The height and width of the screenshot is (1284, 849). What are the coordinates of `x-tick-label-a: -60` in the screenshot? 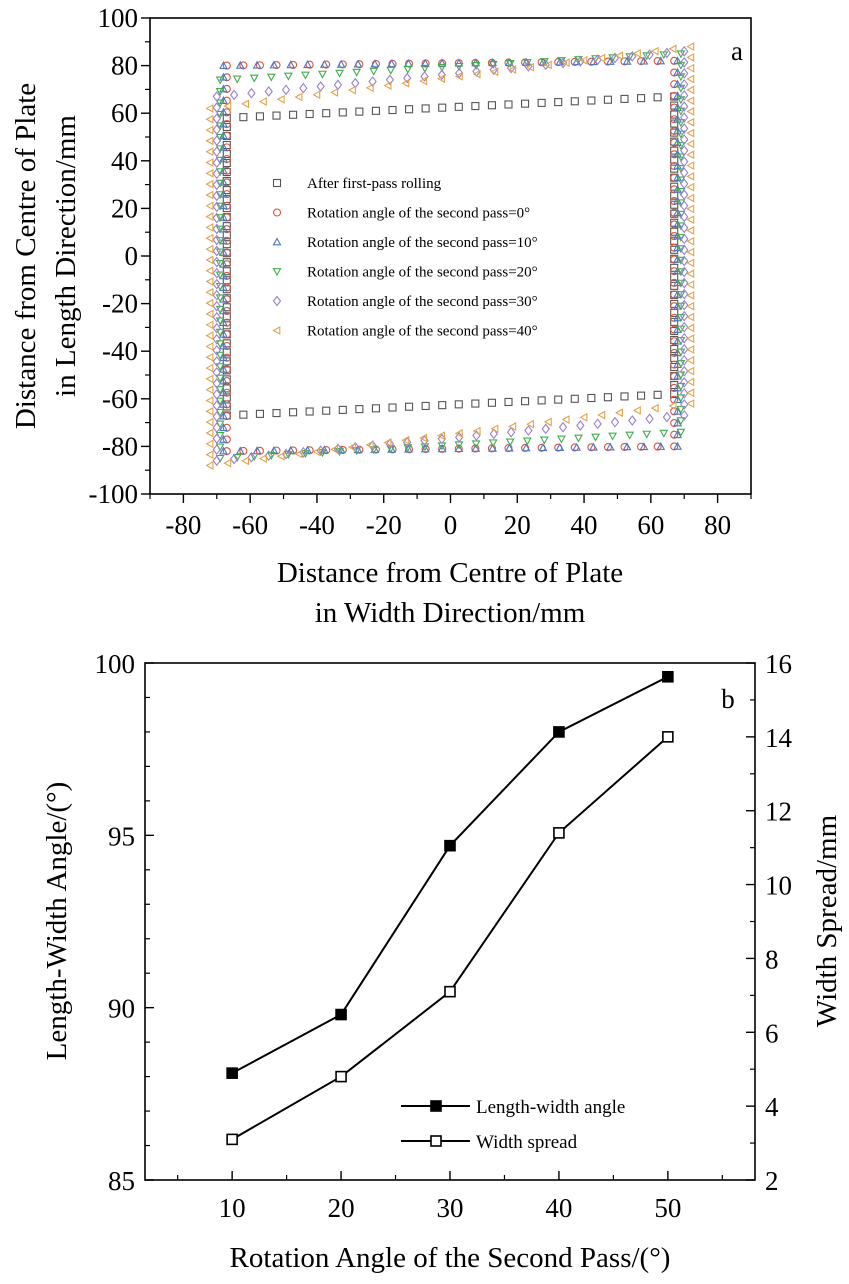 It's located at (250, 525).